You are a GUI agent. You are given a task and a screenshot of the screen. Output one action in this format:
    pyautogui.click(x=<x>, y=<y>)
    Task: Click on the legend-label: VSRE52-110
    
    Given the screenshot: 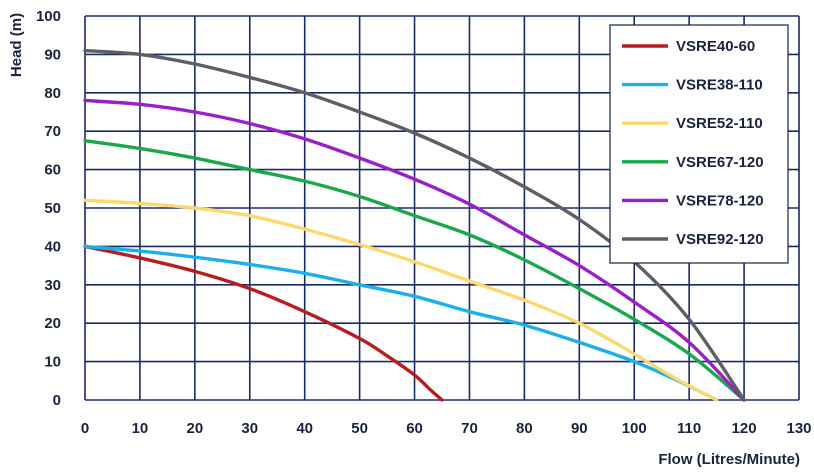 What is the action you would take?
    pyautogui.click(x=719, y=123)
    